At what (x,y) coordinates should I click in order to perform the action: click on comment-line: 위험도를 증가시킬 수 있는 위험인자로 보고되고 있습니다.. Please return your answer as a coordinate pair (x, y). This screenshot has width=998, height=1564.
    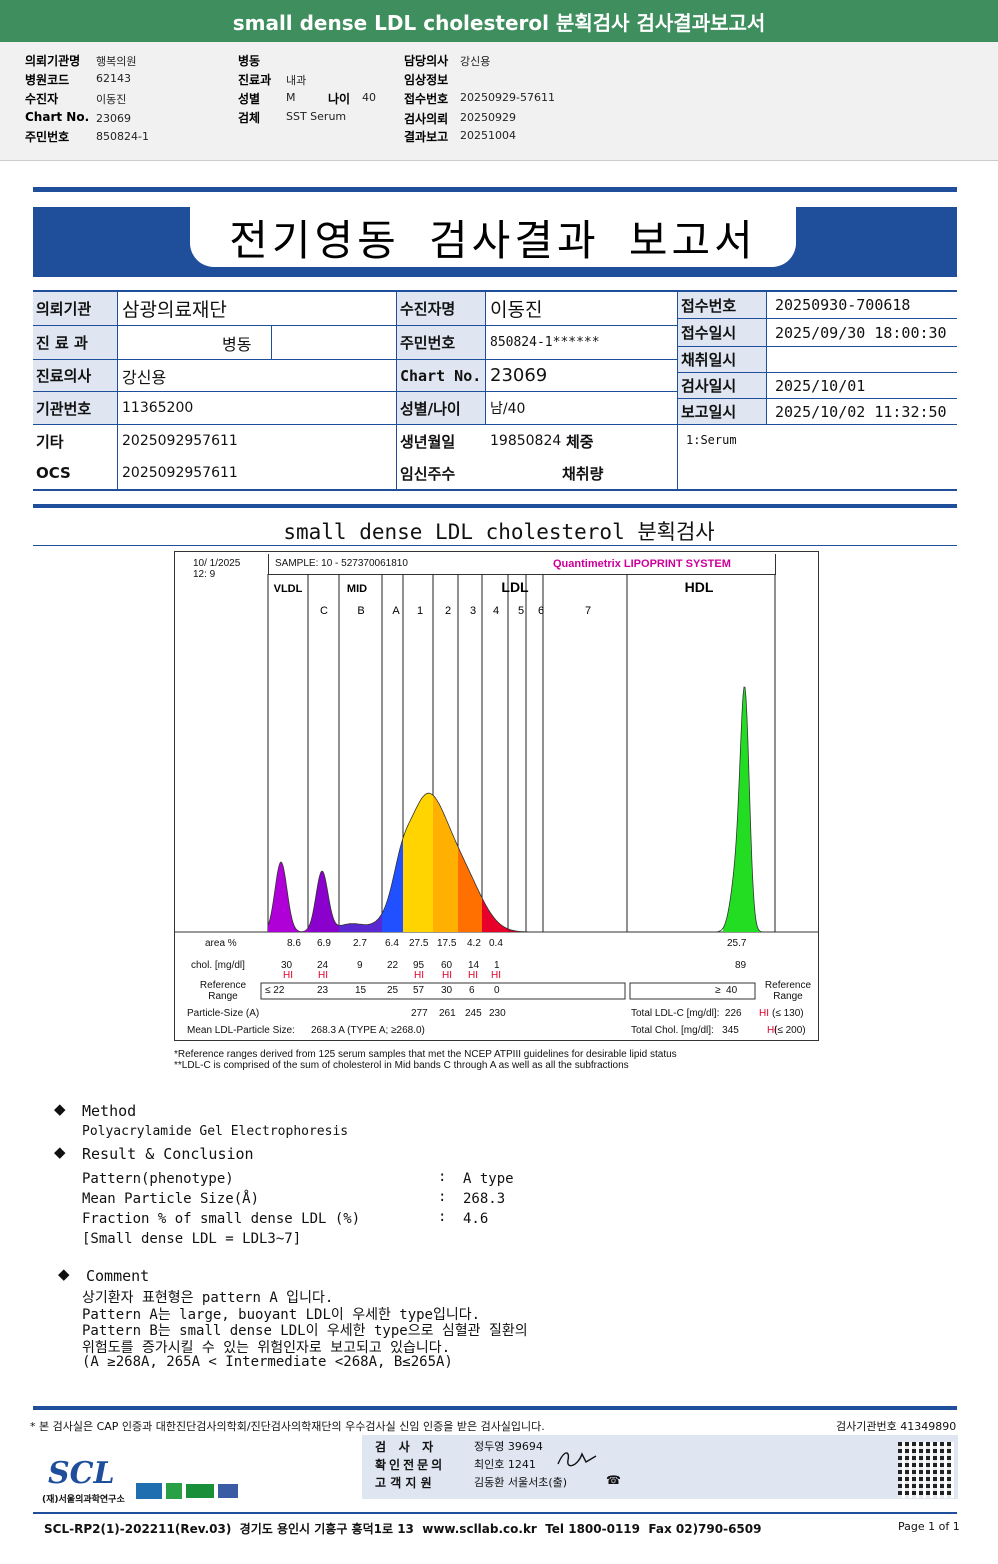
    Looking at the image, I should click on (266, 1348).